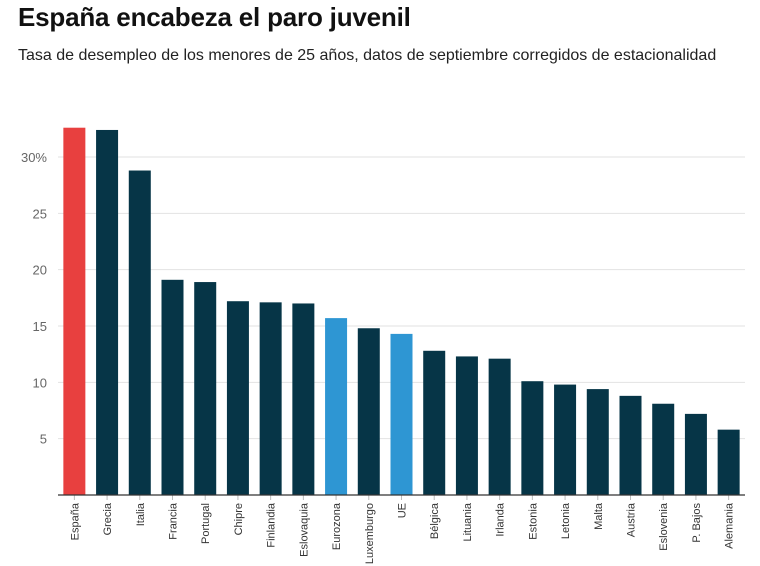 The width and height of the screenshot is (760, 566). I want to click on y-tick-label: 30%, so click(34, 157).